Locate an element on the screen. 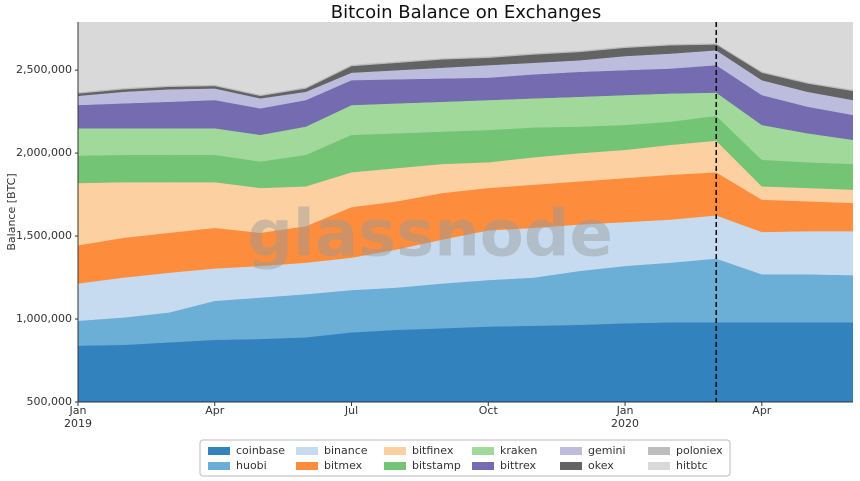 The image size is (860, 481). legend-label: bitfinex is located at coordinates (433, 450).